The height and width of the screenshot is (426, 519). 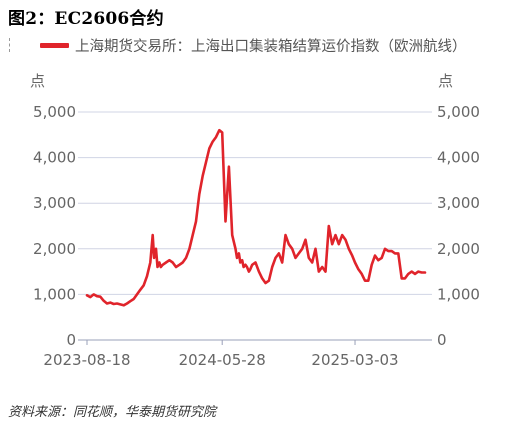 What do you see at coordinates (54, 294) in the screenshot?
I see `y-tick-left-label: 1,000` at bounding box center [54, 294].